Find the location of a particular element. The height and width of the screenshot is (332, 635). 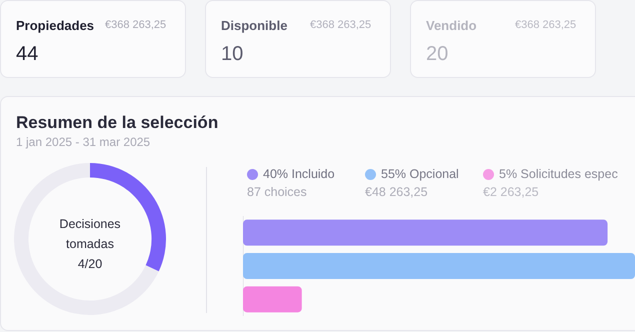

text: Vendido is located at coordinates (451, 25).